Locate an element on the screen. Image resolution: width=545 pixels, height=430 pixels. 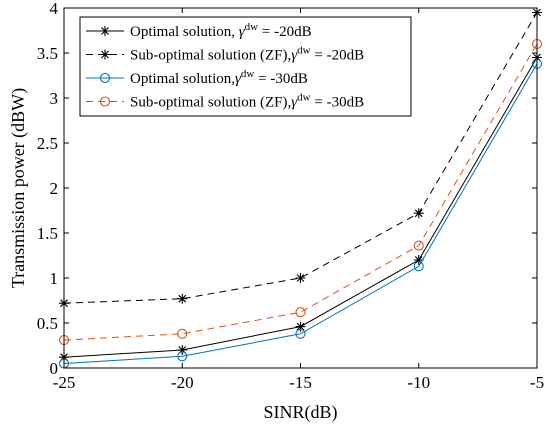
legend-label: Optimal solution, γdw = -20dB is located at coordinates (221, 30).